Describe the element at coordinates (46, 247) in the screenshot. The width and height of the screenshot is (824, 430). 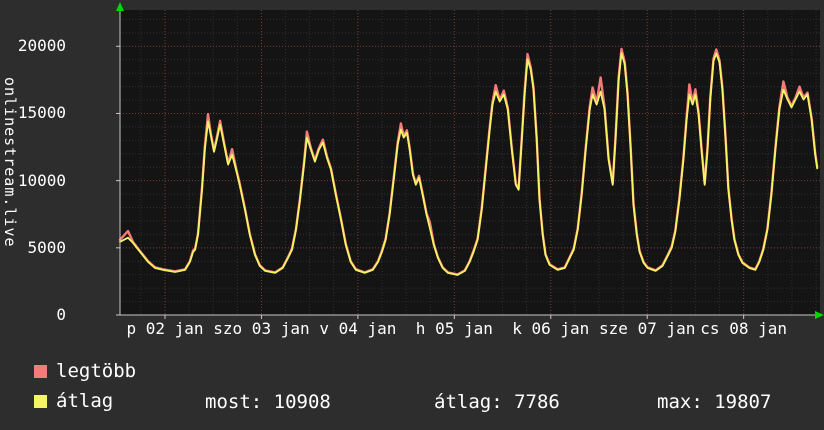
I see `y-tick-label: 5000` at that location.